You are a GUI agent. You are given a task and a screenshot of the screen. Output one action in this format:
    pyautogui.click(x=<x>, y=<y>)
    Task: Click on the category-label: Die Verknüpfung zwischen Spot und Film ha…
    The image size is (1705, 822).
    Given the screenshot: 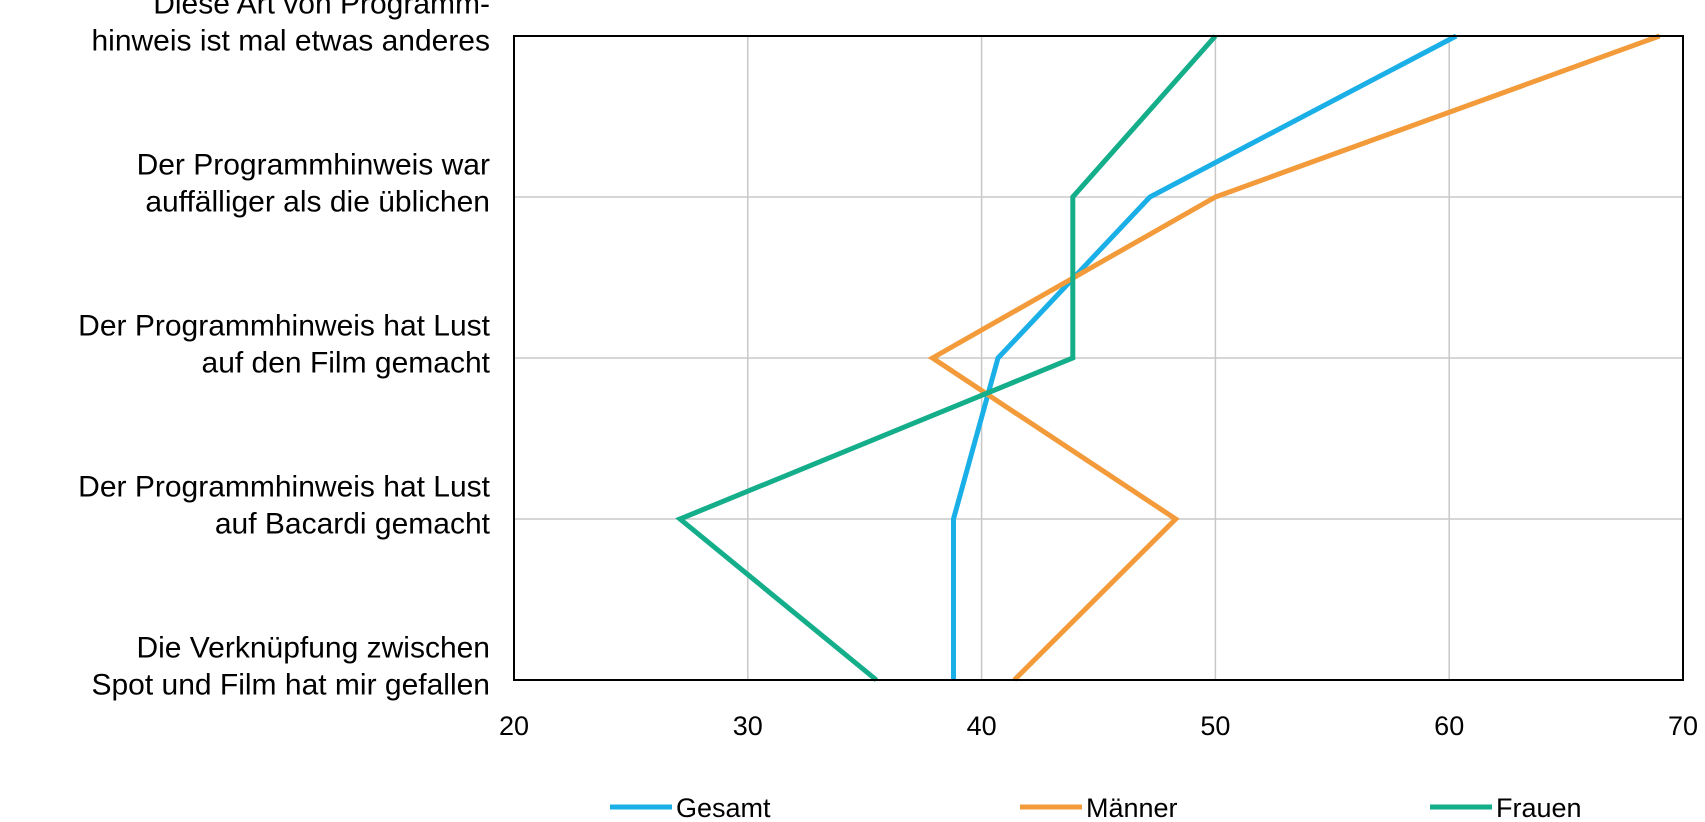 What is the action you would take?
    pyautogui.click(x=290, y=667)
    